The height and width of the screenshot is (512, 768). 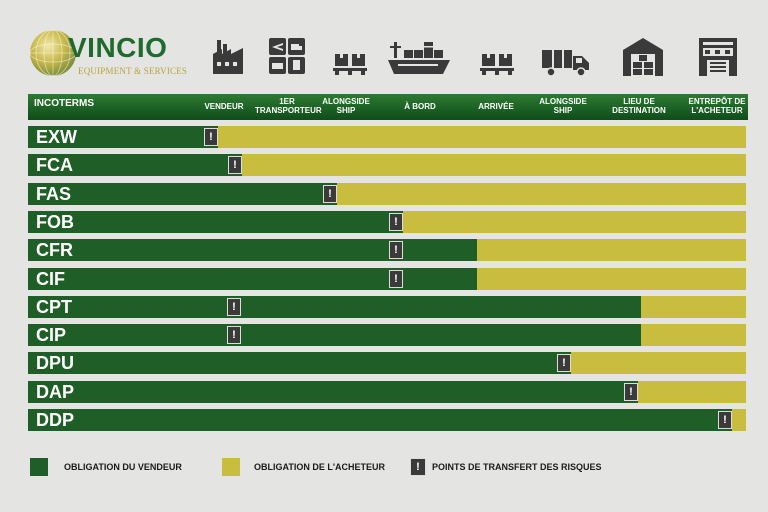 I want to click on delivery-truck-icon, so click(x=565, y=63).